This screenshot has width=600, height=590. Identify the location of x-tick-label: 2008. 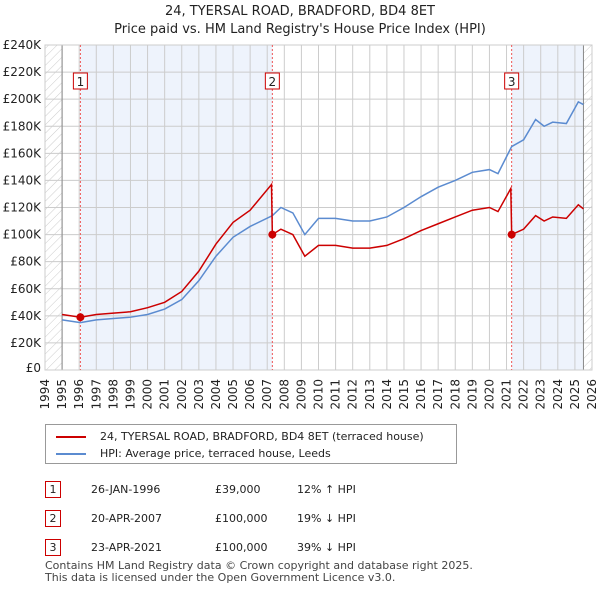
(284, 394).